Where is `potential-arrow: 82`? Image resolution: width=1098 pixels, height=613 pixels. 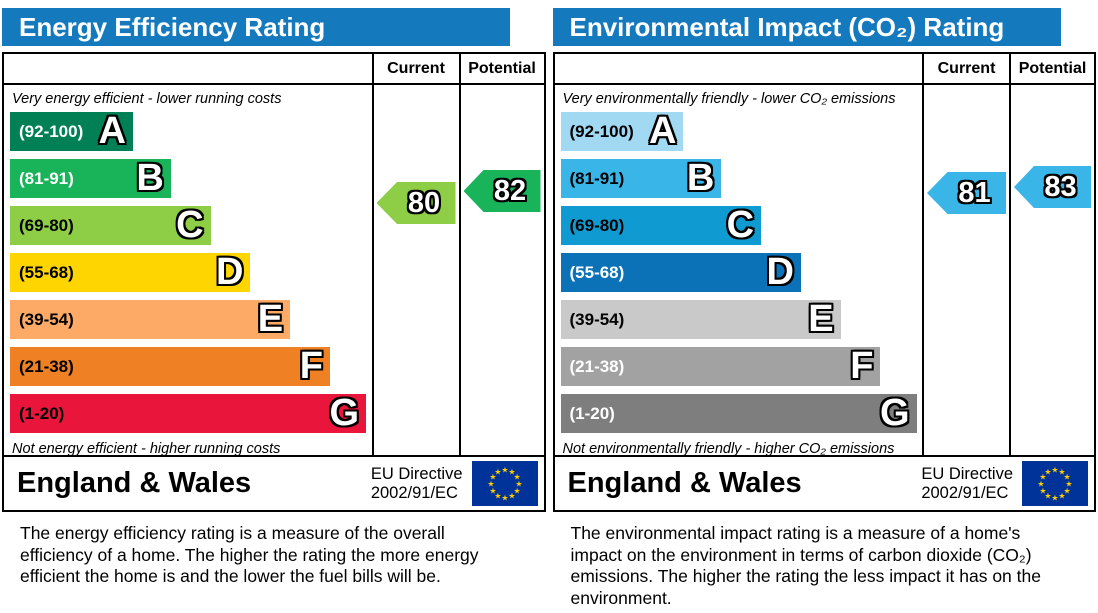 potential-arrow: 82 is located at coordinates (502, 191).